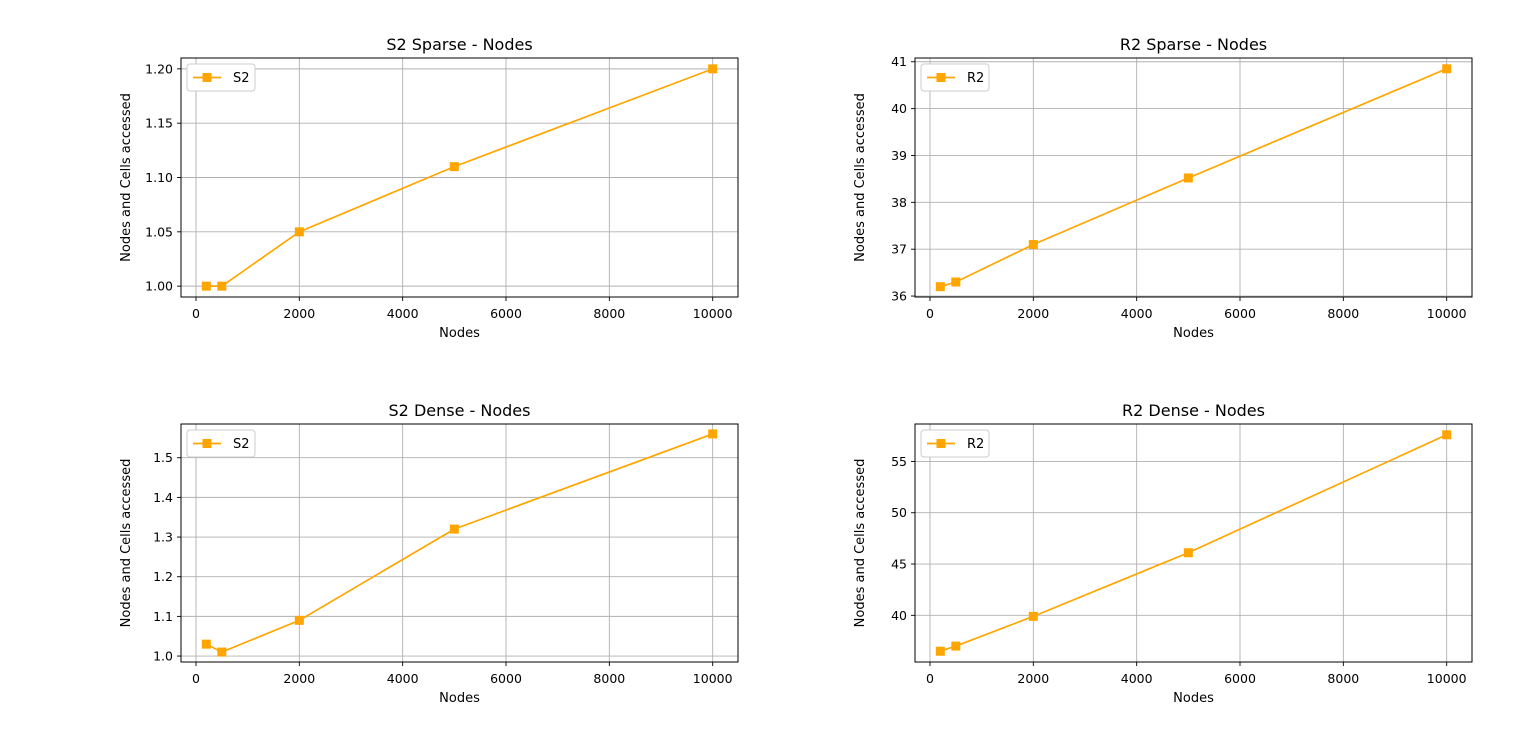  I want to click on plot-title: S2 Dense - Nodes, so click(460, 410).